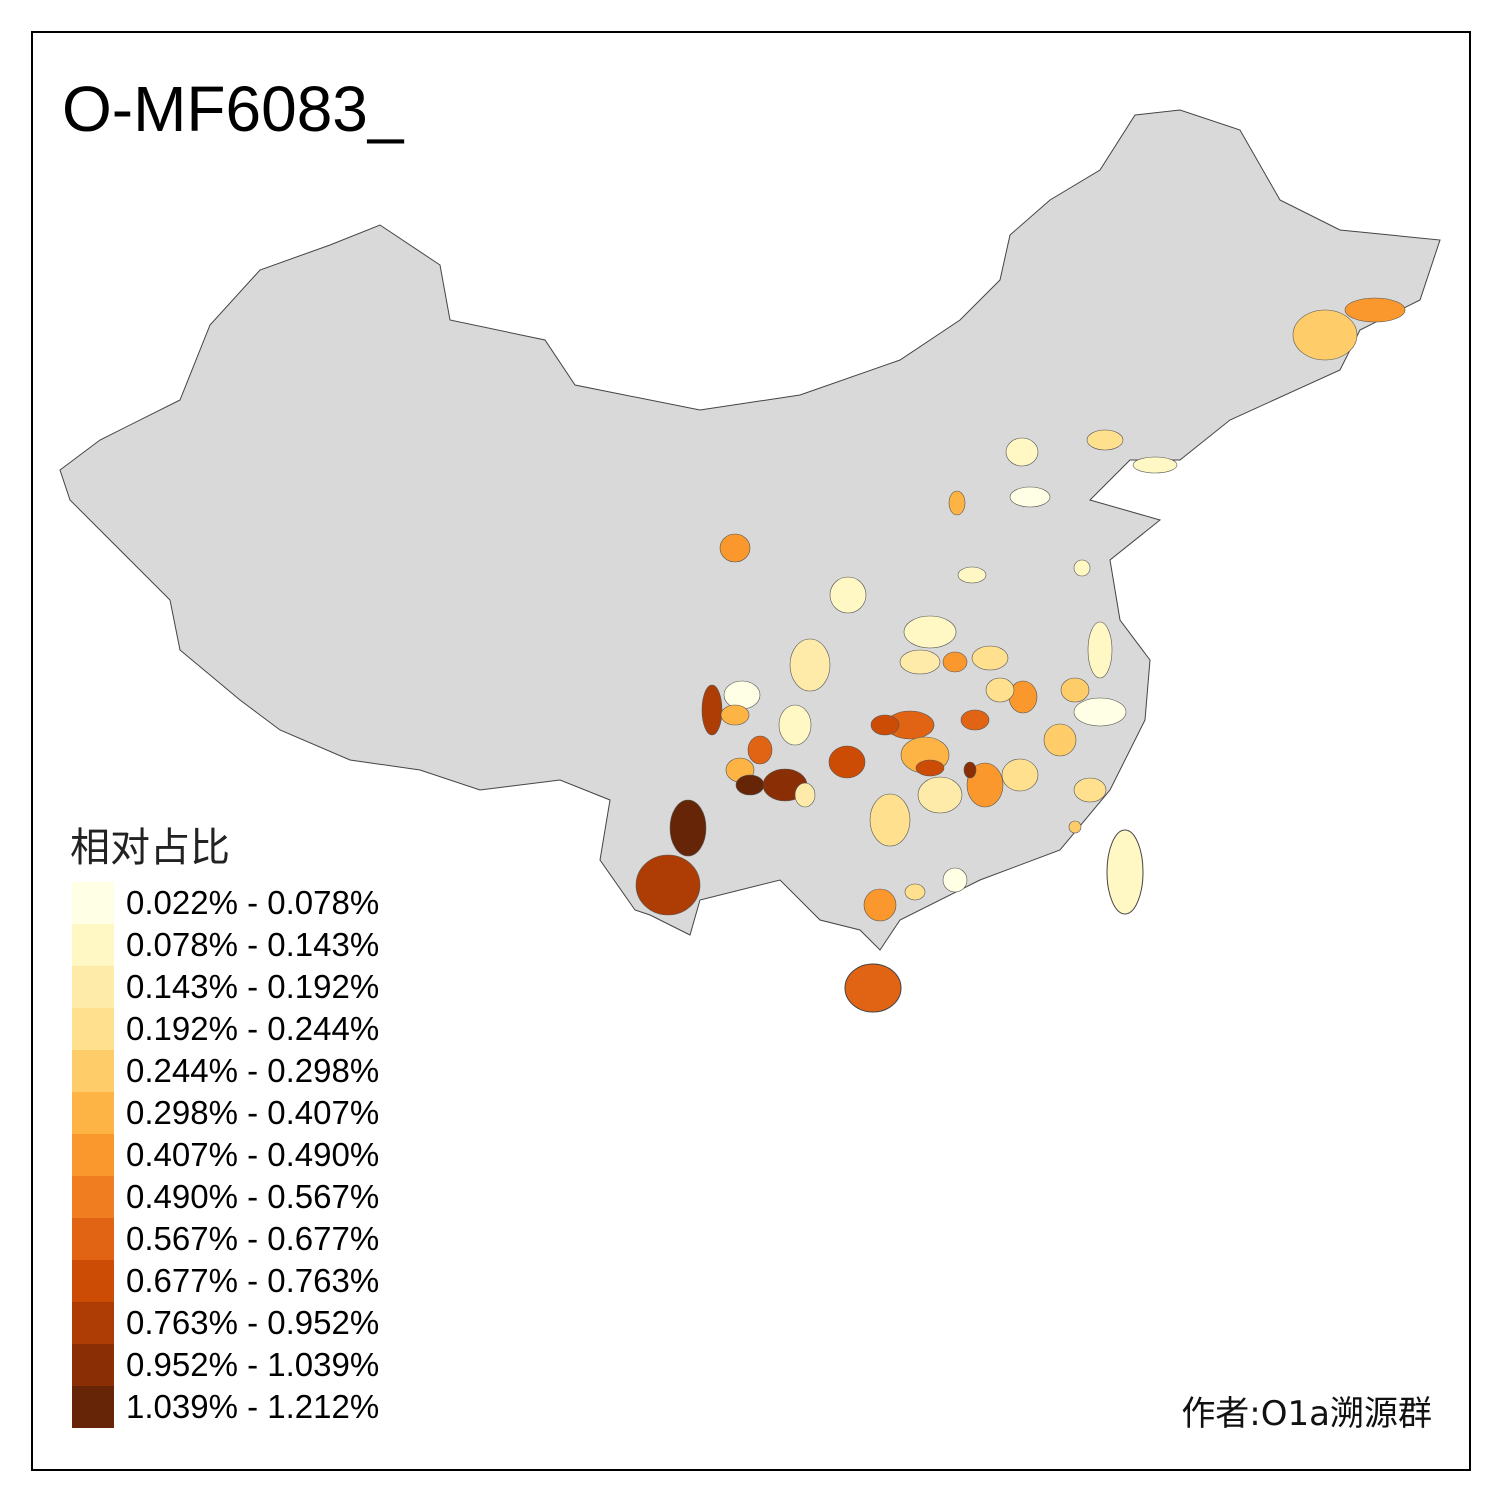  Describe the element at coordinates (253, 1070) in the screenshot. I see `legend-label: 0.244% - 0.298%` at that location.